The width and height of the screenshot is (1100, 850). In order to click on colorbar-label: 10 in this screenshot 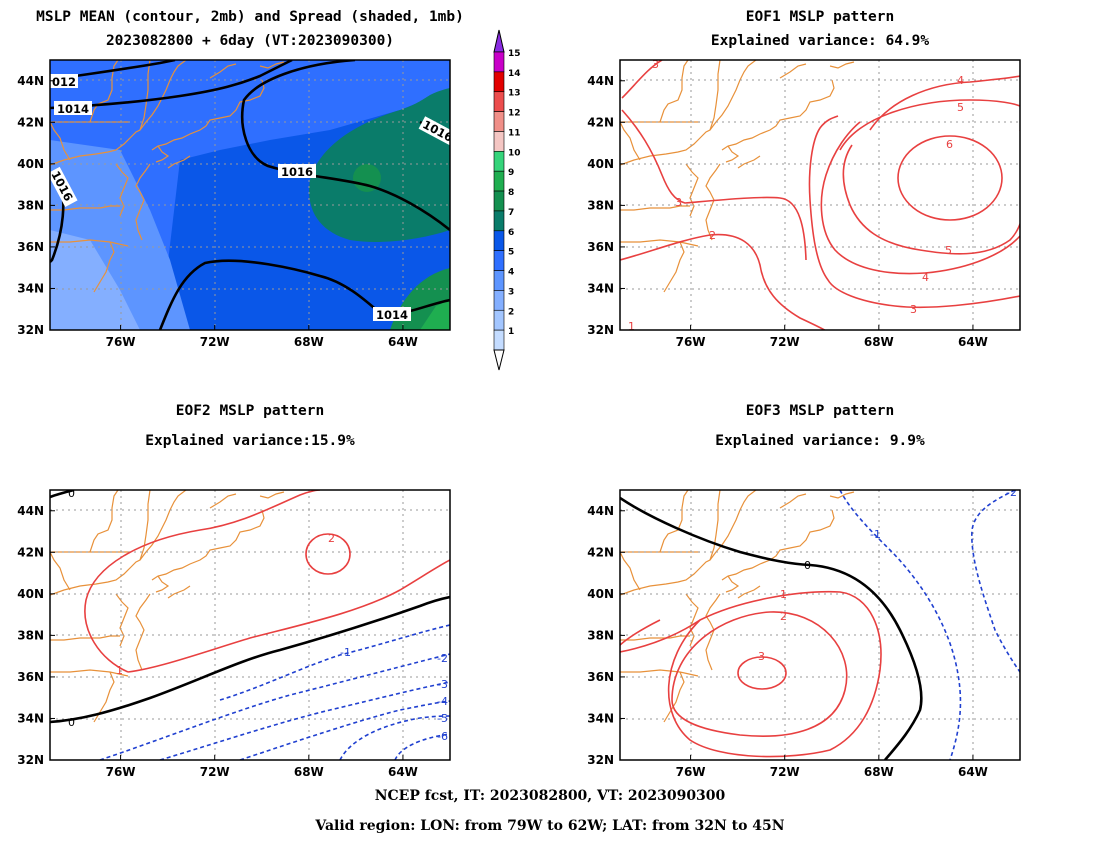, I will do `click(514, 153)`.